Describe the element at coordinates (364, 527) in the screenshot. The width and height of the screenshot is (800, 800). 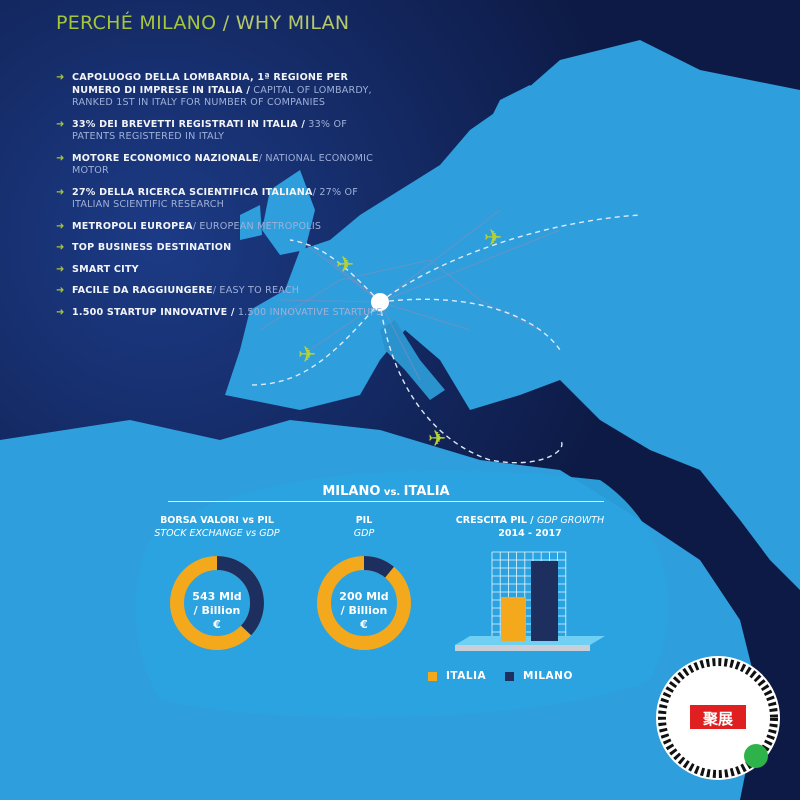
I see `gdp-caption: PIL GDP` at that location.